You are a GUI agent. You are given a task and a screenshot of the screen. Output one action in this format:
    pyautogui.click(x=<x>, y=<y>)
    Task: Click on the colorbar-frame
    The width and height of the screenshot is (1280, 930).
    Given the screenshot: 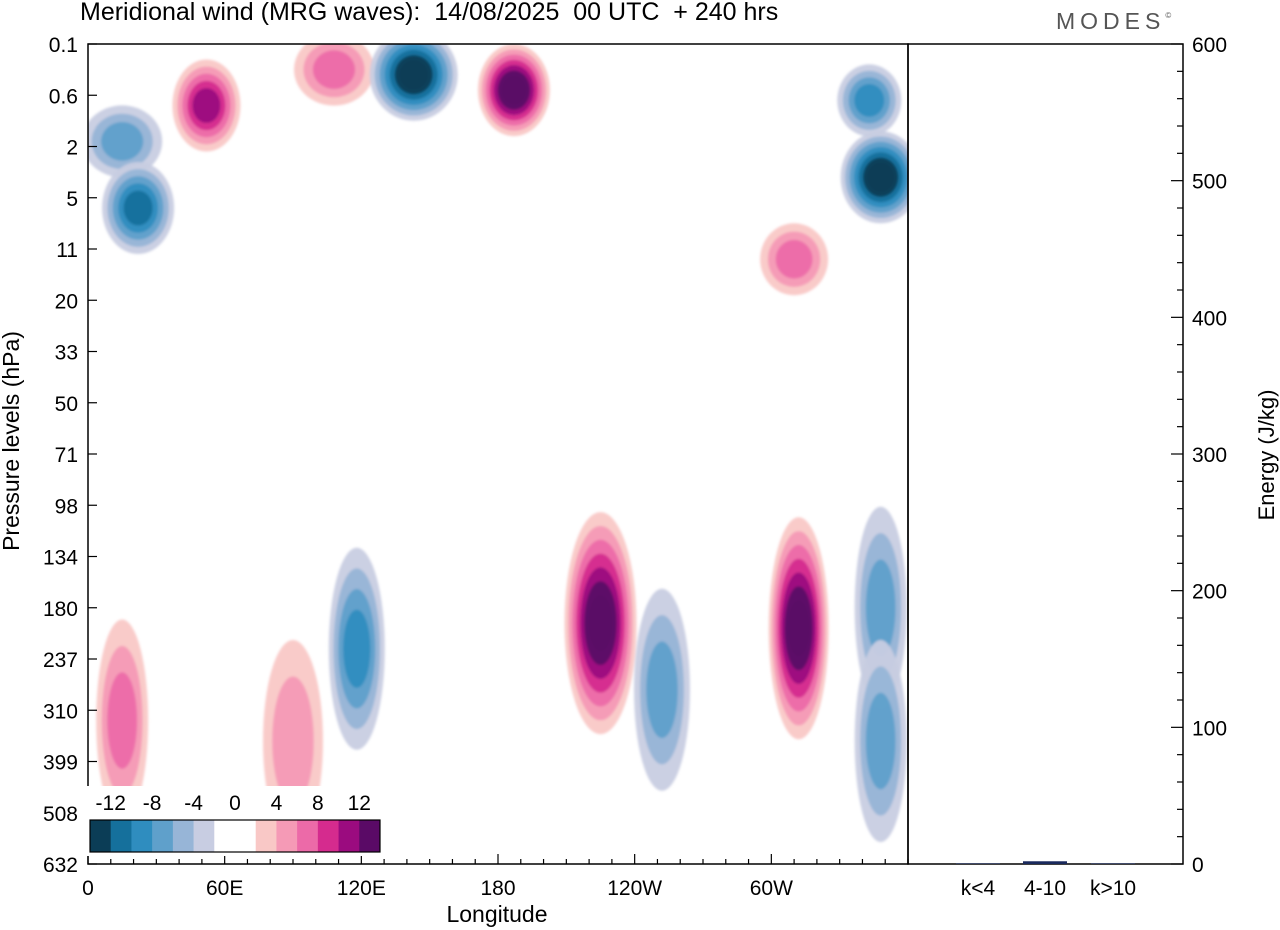 What is the action you would take?
    pyautogui.click(x=235, y=836)
    